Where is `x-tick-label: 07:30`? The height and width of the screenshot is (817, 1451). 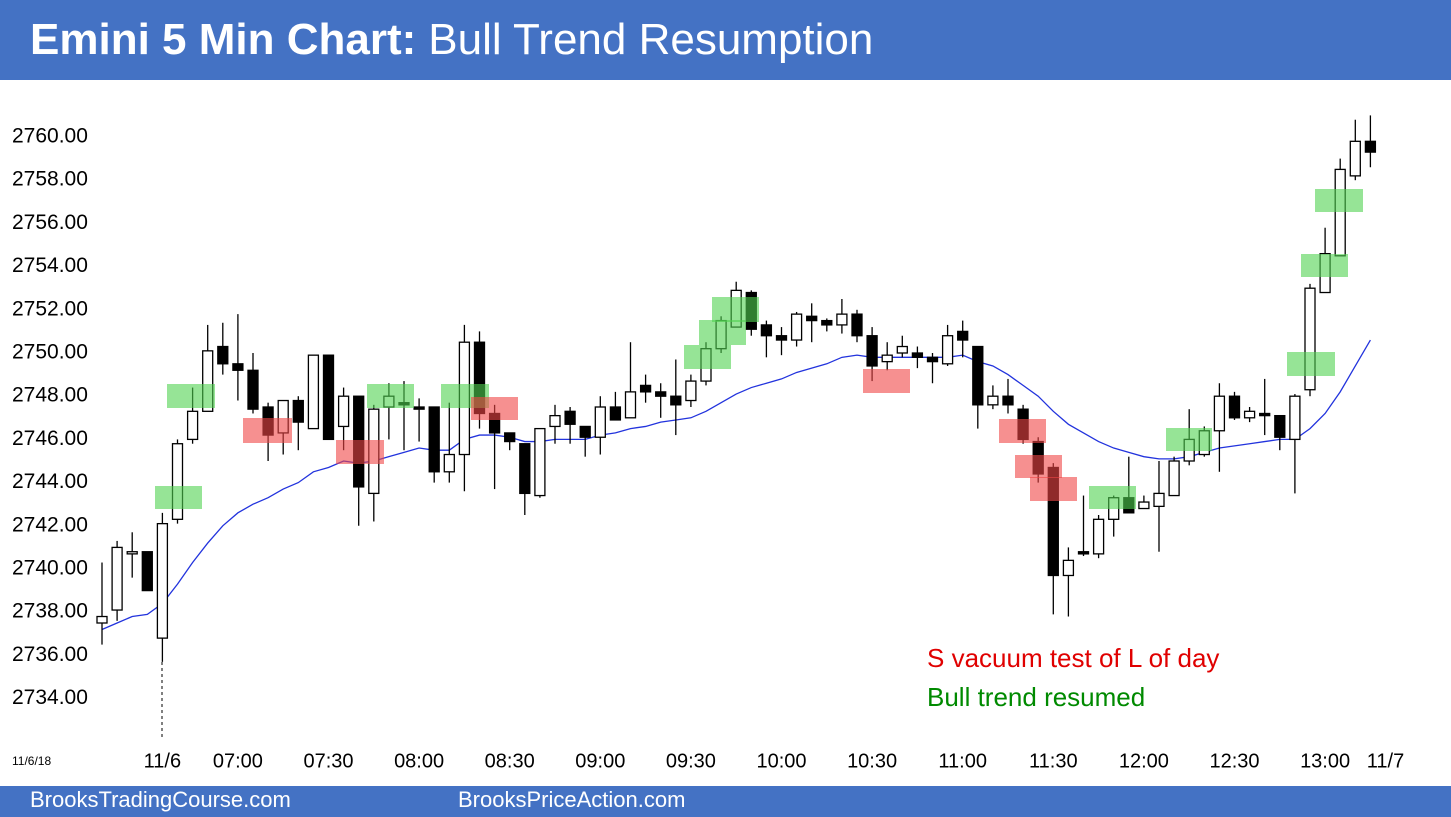 x-tick-label: 07:30 is located at coordinates (328, 761).